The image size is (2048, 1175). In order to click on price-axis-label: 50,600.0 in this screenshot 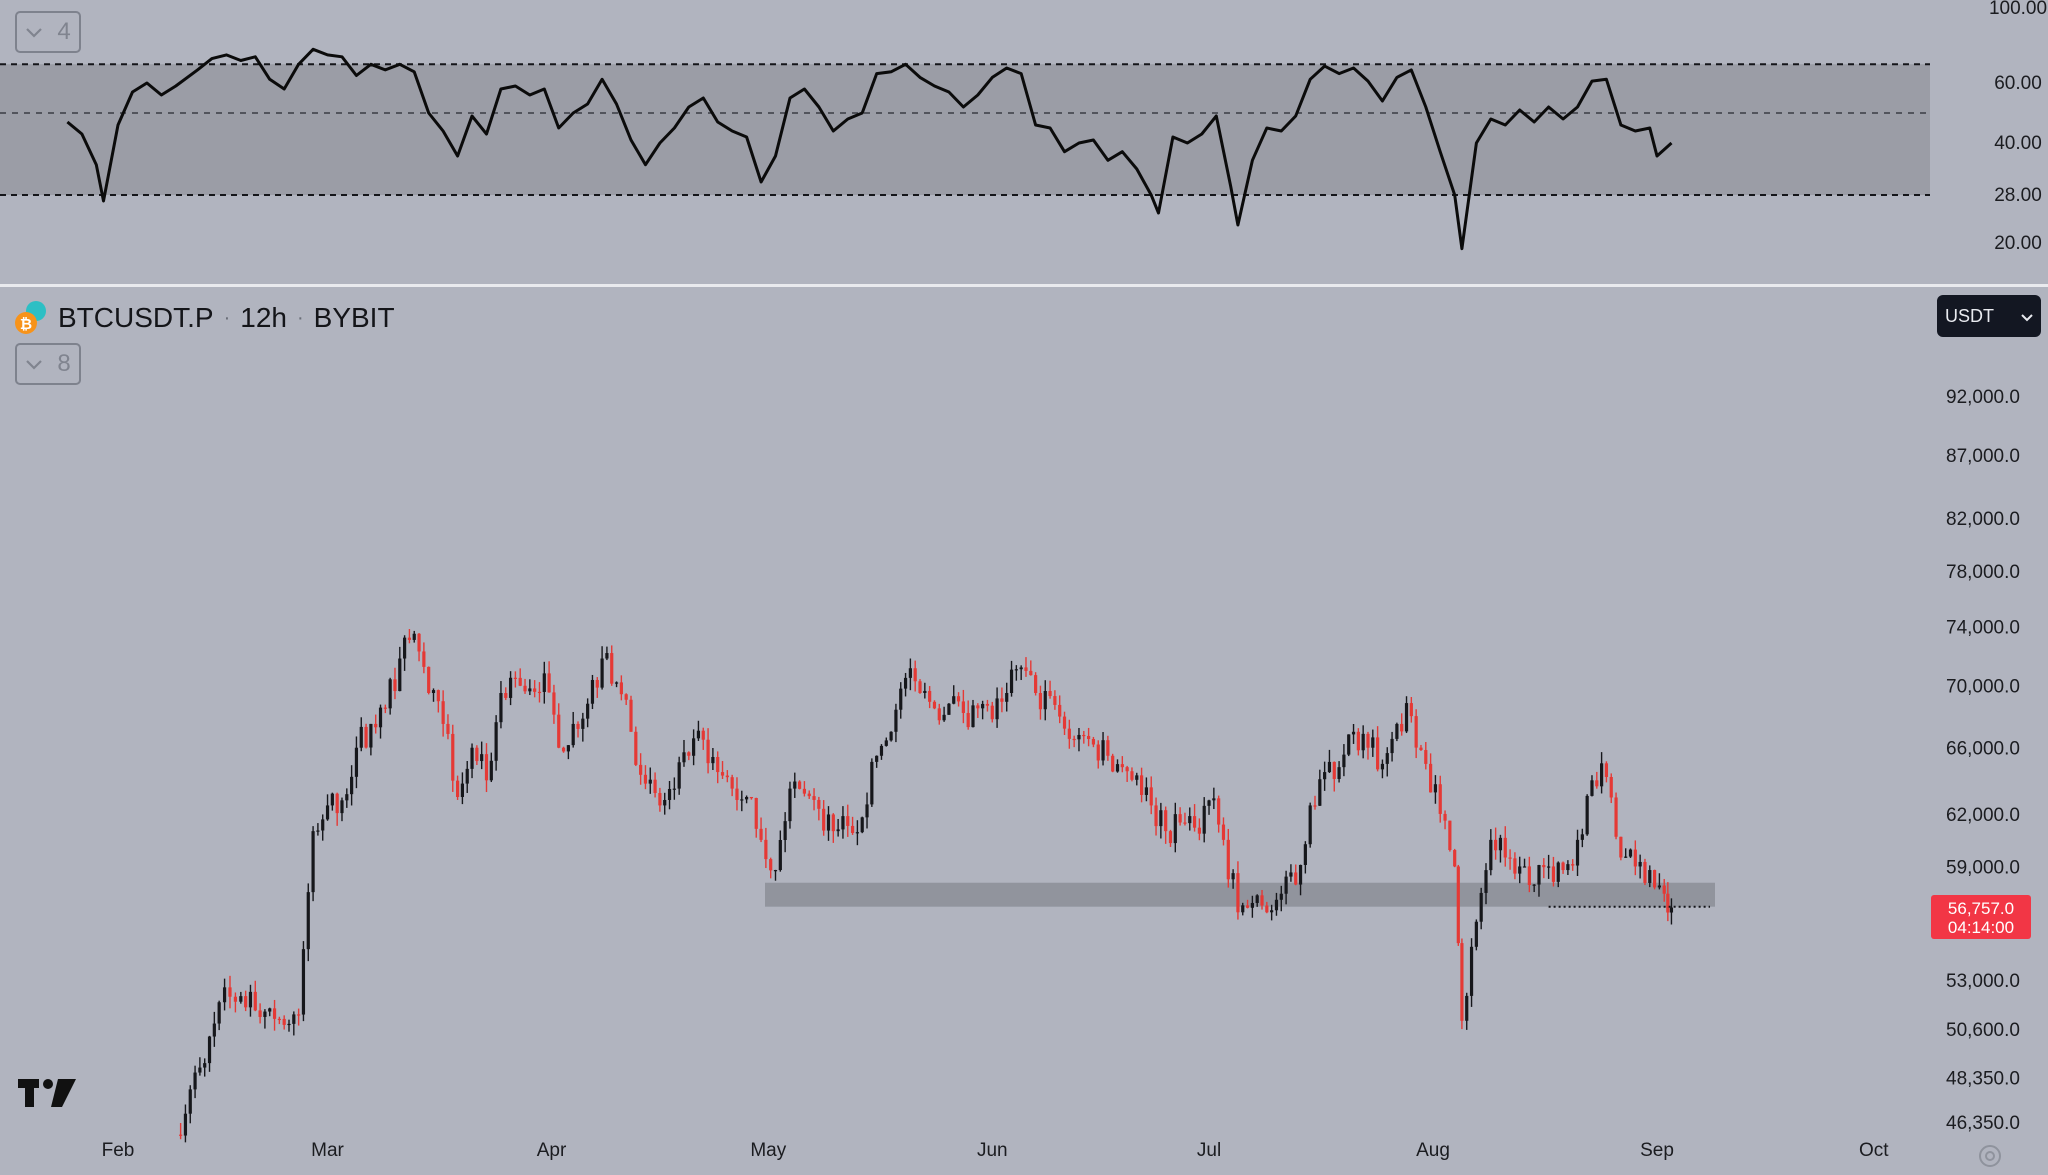, I will do `click(1983, 1030)`.